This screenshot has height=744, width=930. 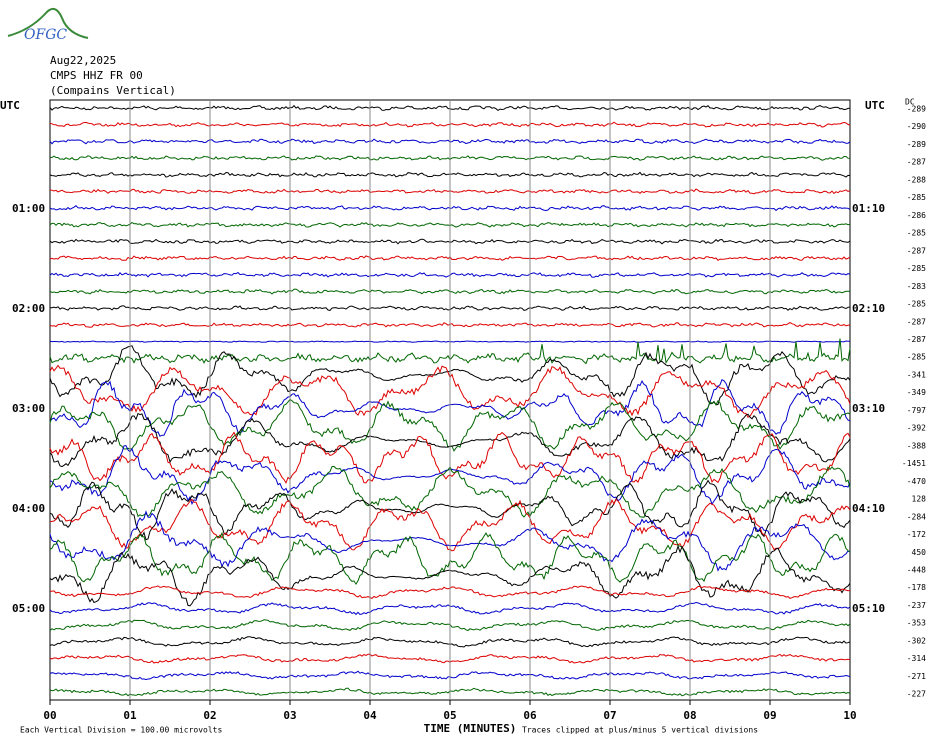 What do you see at coordinates (113, 90) in the screenshot?
I see `header-component: (Compains Vertical)` at bounding box center [113, 90].